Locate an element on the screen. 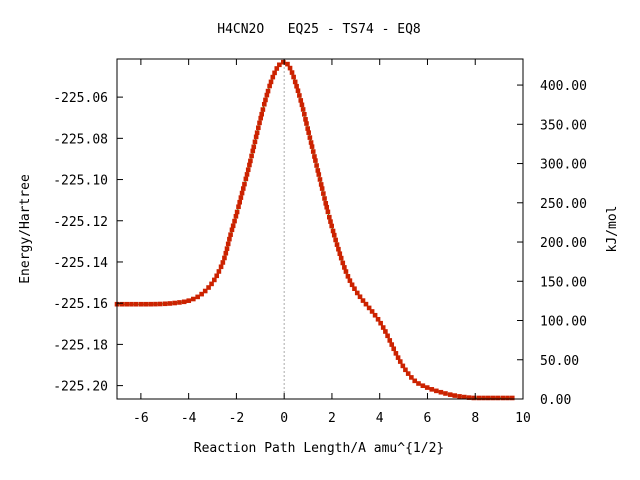  y-tick-label: -225.18 is located at coordinates (80, 345).